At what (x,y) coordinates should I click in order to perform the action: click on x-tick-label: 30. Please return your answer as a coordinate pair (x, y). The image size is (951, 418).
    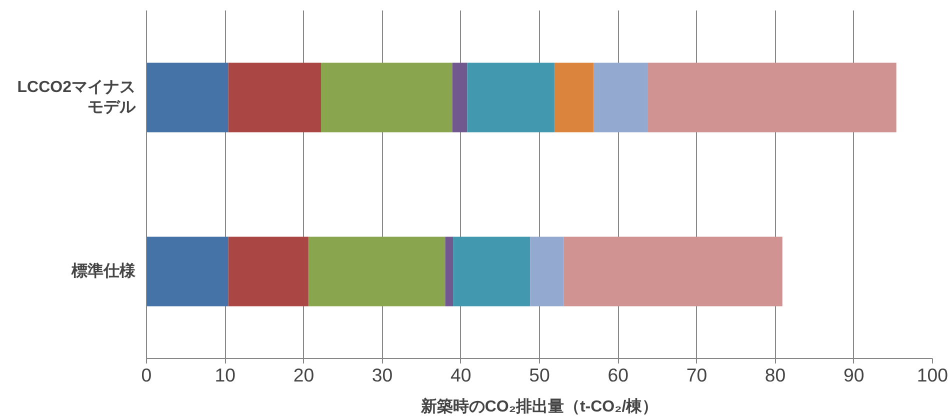
    Looking at the image, I should click on (382, 375).